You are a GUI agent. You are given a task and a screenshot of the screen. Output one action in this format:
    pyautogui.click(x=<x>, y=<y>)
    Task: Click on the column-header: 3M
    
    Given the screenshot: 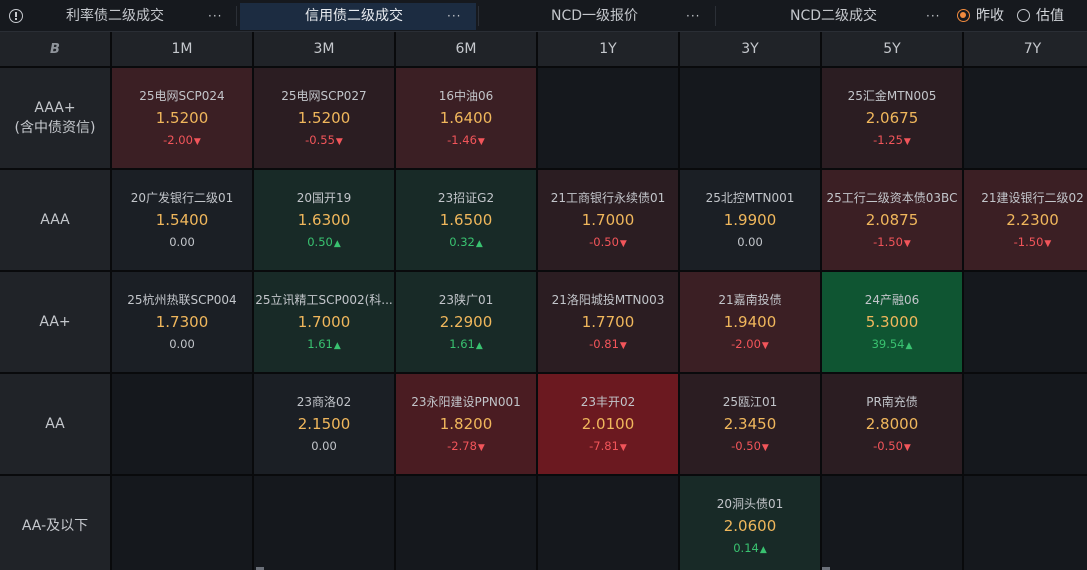 What is the action you would take?
    pyautogui.click(x=324, y=49)
    